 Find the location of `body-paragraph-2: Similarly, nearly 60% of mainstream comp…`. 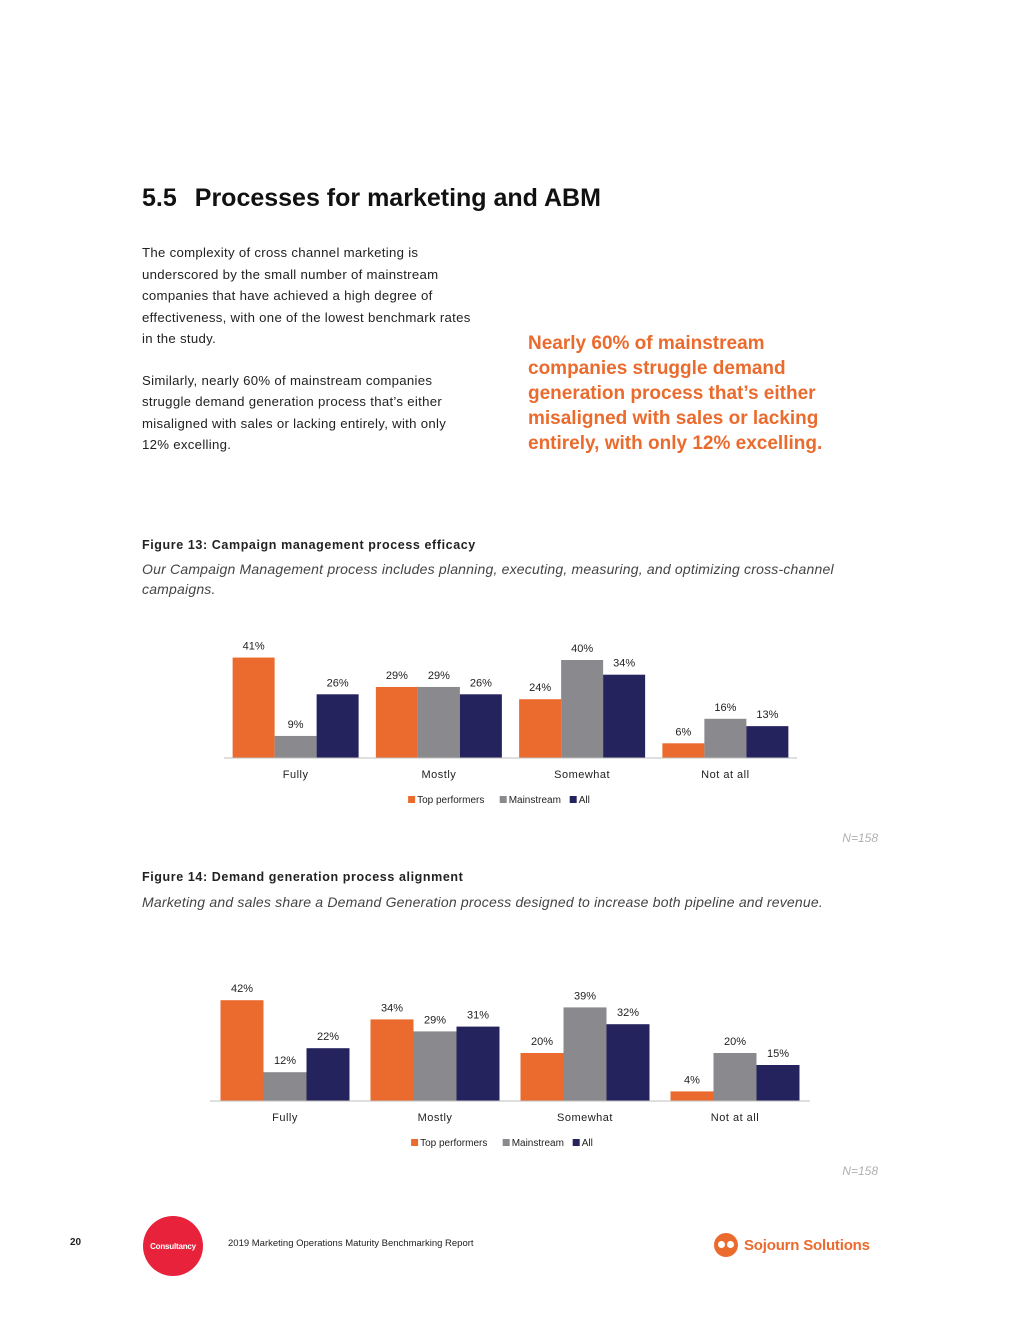

body-paragraph-2: Similarly, nearly 60% of mainstream comp… is located at coordinates (294, 412).